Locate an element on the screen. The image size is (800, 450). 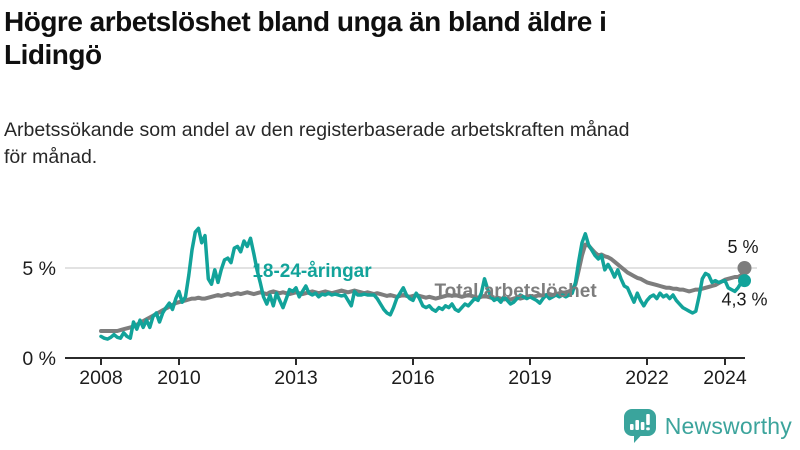
chart-title-line2: Lidingö is located at coordinates (53, 54).